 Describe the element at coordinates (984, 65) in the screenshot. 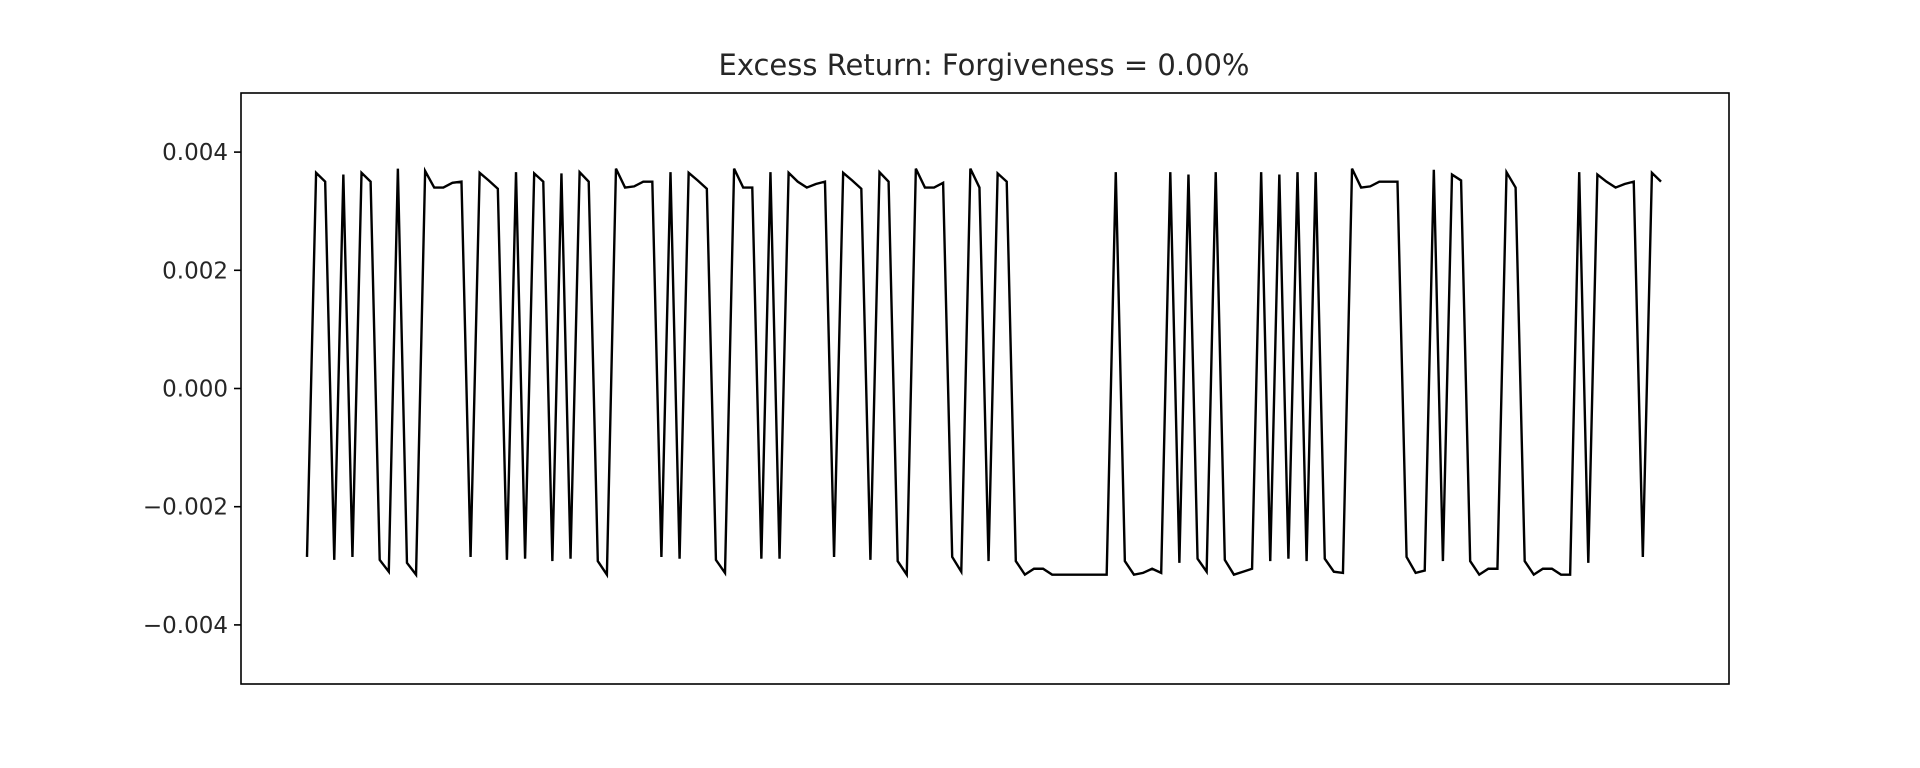

I see `chart-title: Excess Return: Forgiveness = 0.00%` at that location.